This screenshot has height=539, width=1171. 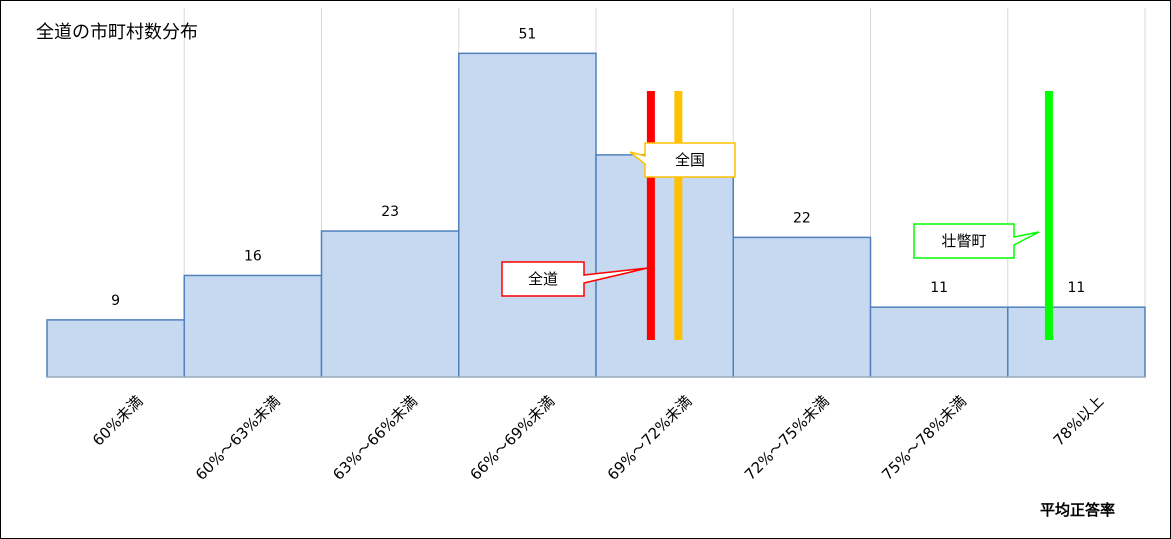 I want to click on callout-label: 全国, so click(x=690, y=160).